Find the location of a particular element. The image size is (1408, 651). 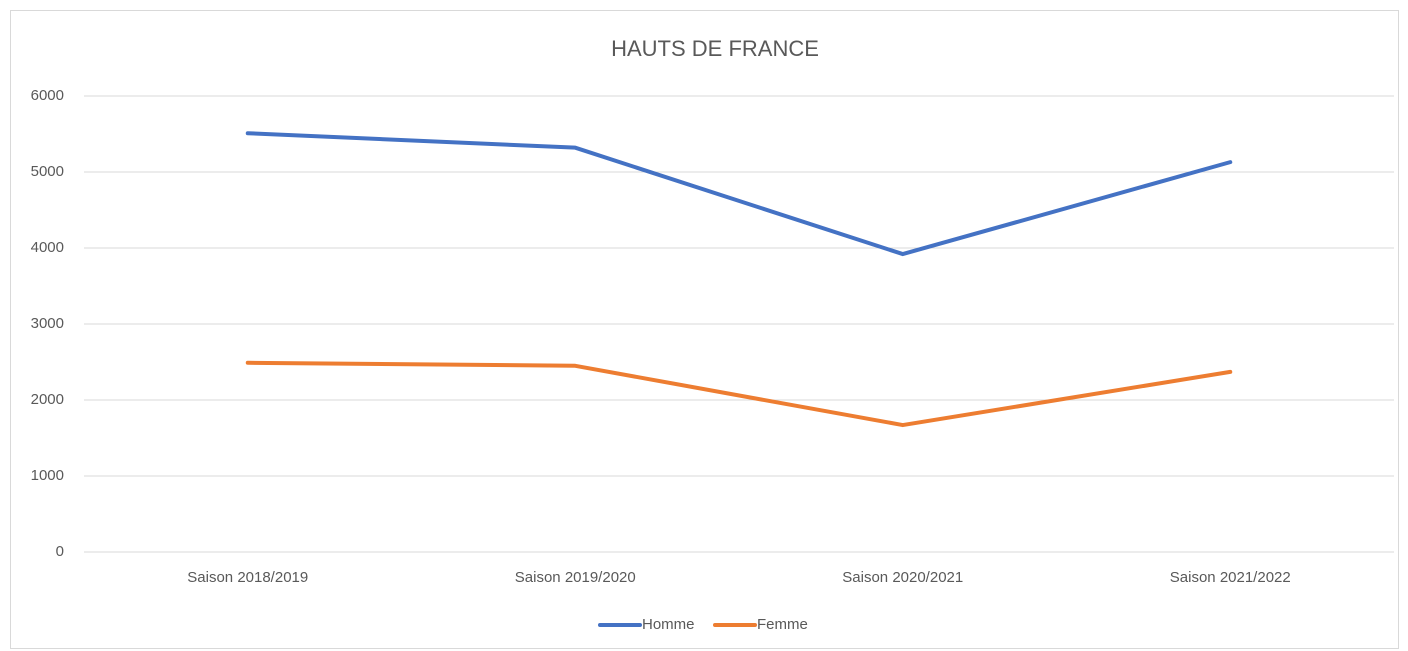

chart-title: HAUTS DE FRANCE is located at coordinates (715, 48).